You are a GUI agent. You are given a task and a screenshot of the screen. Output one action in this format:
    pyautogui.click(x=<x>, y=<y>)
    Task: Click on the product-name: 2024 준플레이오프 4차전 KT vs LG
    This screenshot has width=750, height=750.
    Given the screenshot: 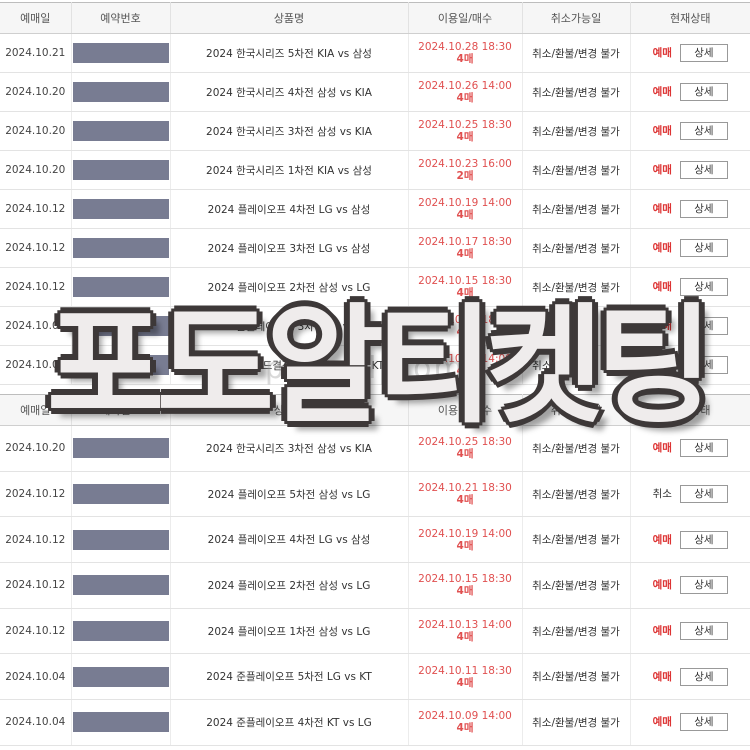 What is the action you would take?
    pyautogui.click(x=289, y=722)
    